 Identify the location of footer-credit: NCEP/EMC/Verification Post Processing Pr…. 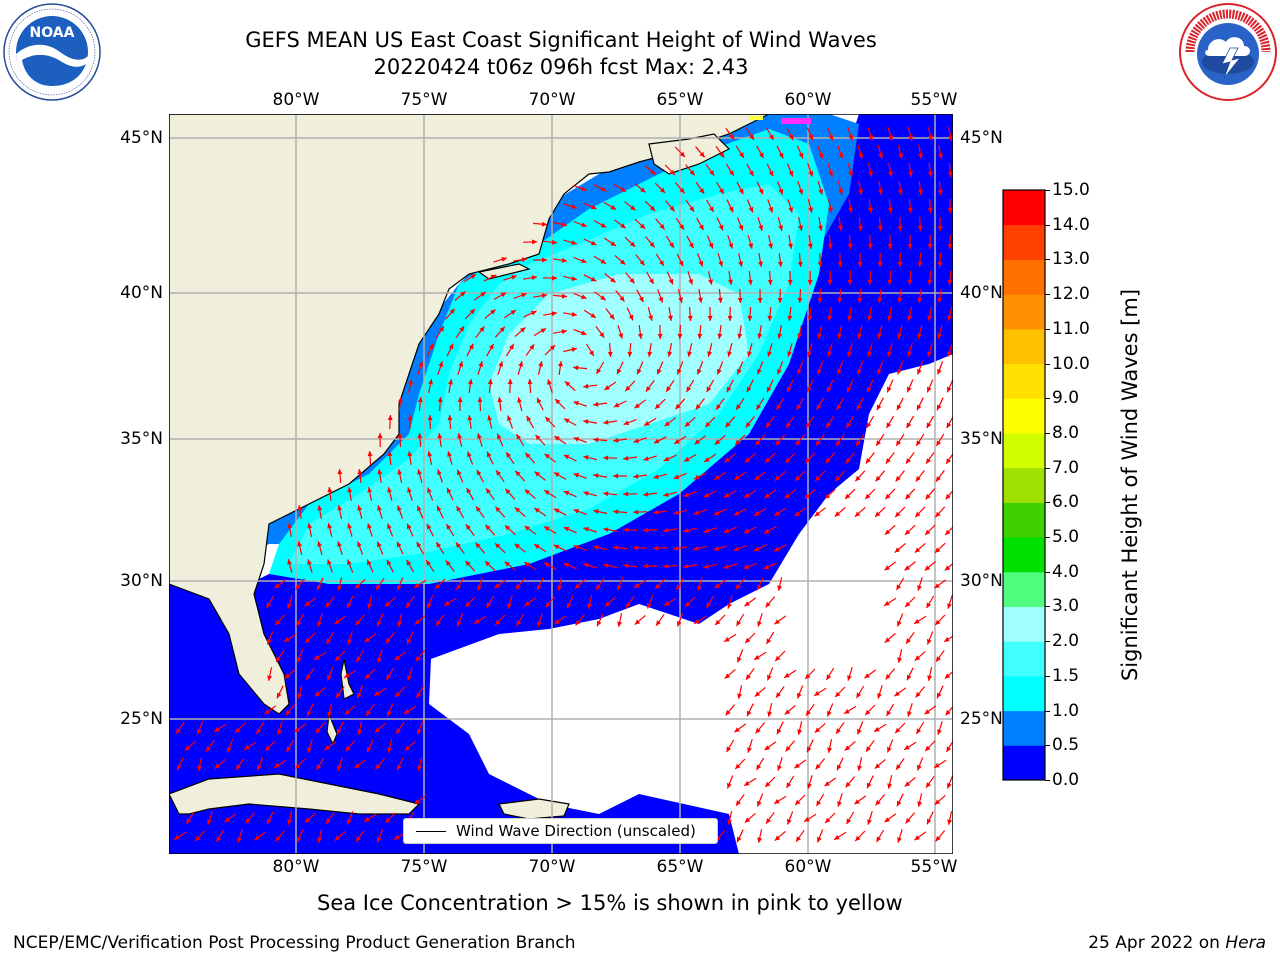
(294, 943).